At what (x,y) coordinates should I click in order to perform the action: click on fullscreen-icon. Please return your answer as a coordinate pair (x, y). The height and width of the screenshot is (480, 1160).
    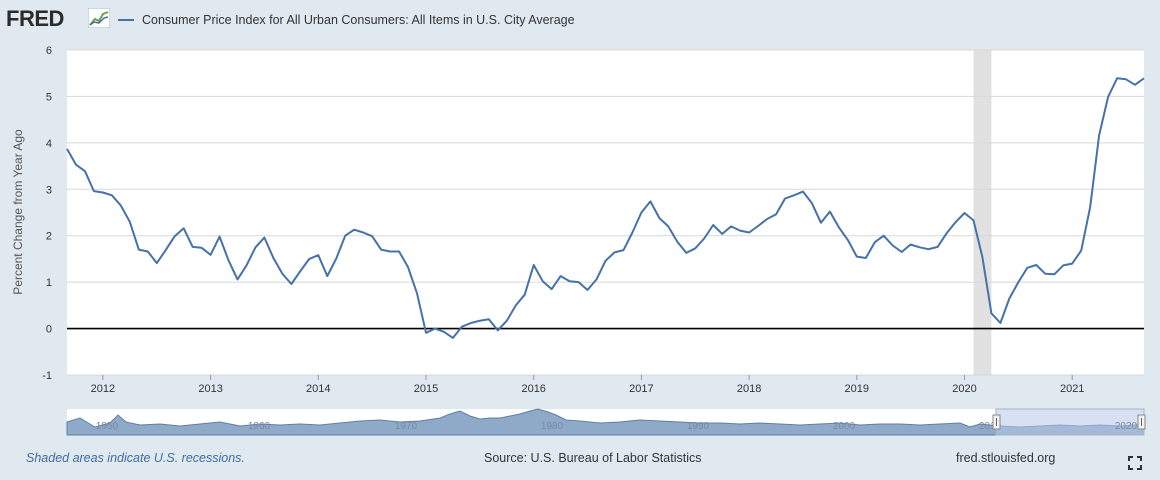
    Looking at the image, I should click on (1135, 463).